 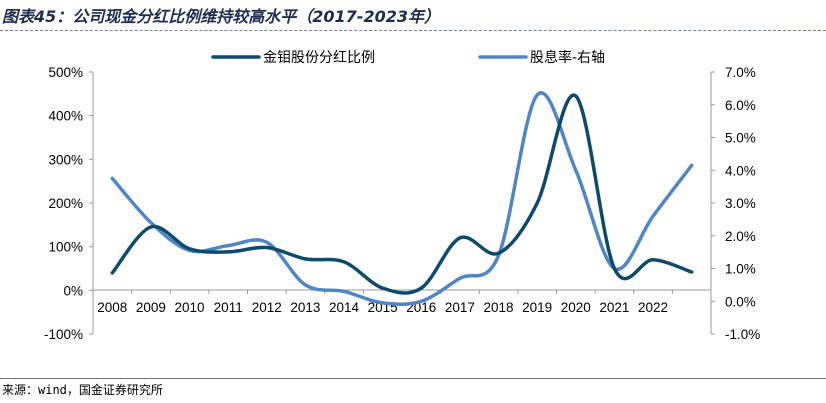 I want to click on left-tick-label: 200%, so click(x=65, y=203).